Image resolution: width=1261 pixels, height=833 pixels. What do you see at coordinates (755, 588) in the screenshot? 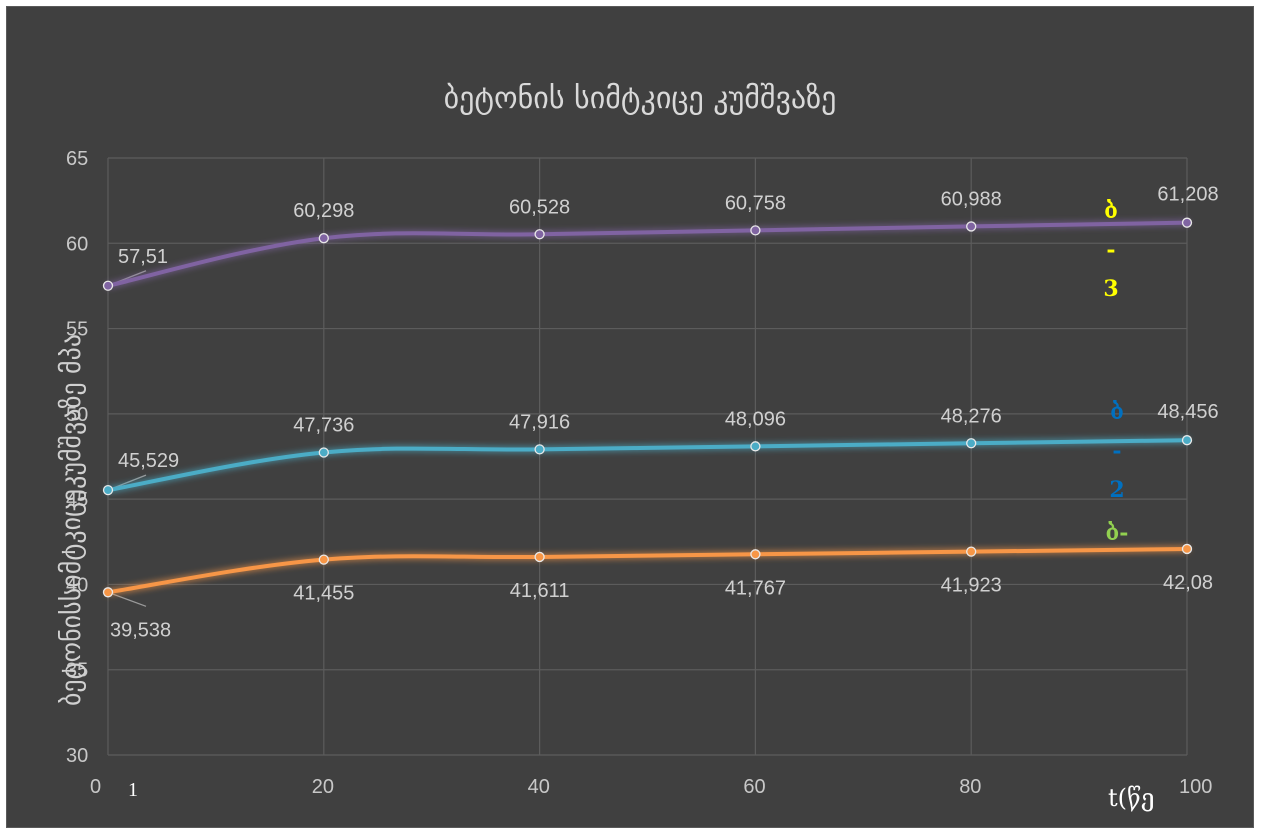
I see `data-label: 41,767` at bounding box center [755, 588].